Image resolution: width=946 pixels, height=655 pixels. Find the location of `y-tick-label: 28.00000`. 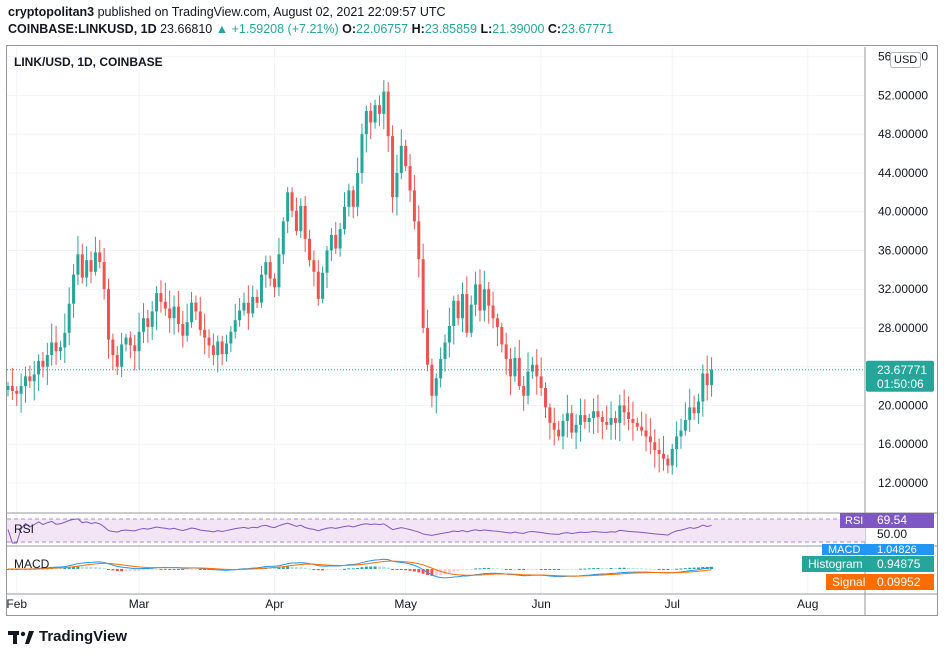

y-tick-label: 28.00000 is located at coordinates (903, 328).